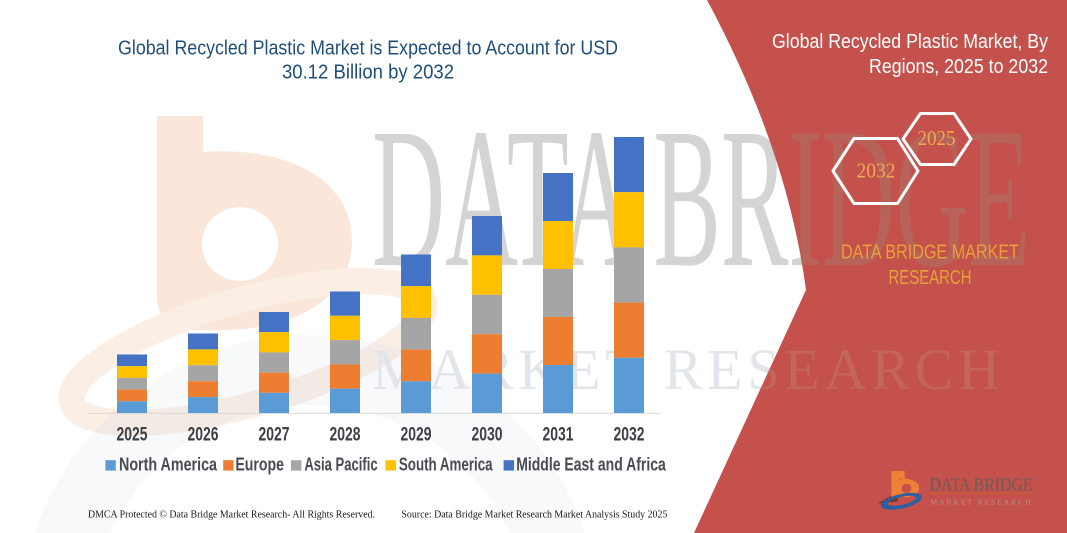 The width and height of the screenshot is (1067, 533). What do you see at coordinates (345, 435) in the screenshot?
I see `svg-text: 2028` at bounding box center [345, 435].